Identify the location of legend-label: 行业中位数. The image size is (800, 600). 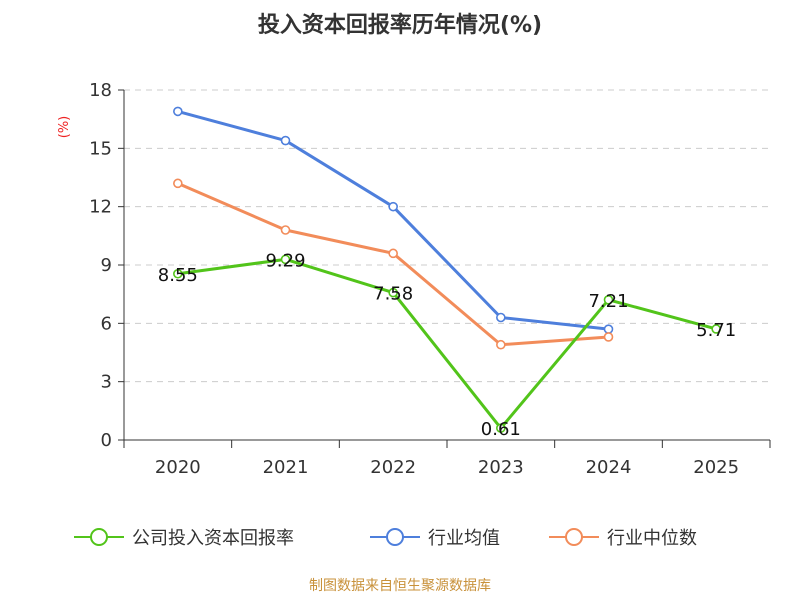
(652, 538).